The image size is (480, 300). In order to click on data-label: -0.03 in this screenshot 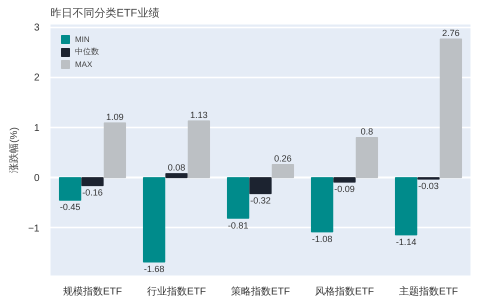, I will do `click(428, 186)`.